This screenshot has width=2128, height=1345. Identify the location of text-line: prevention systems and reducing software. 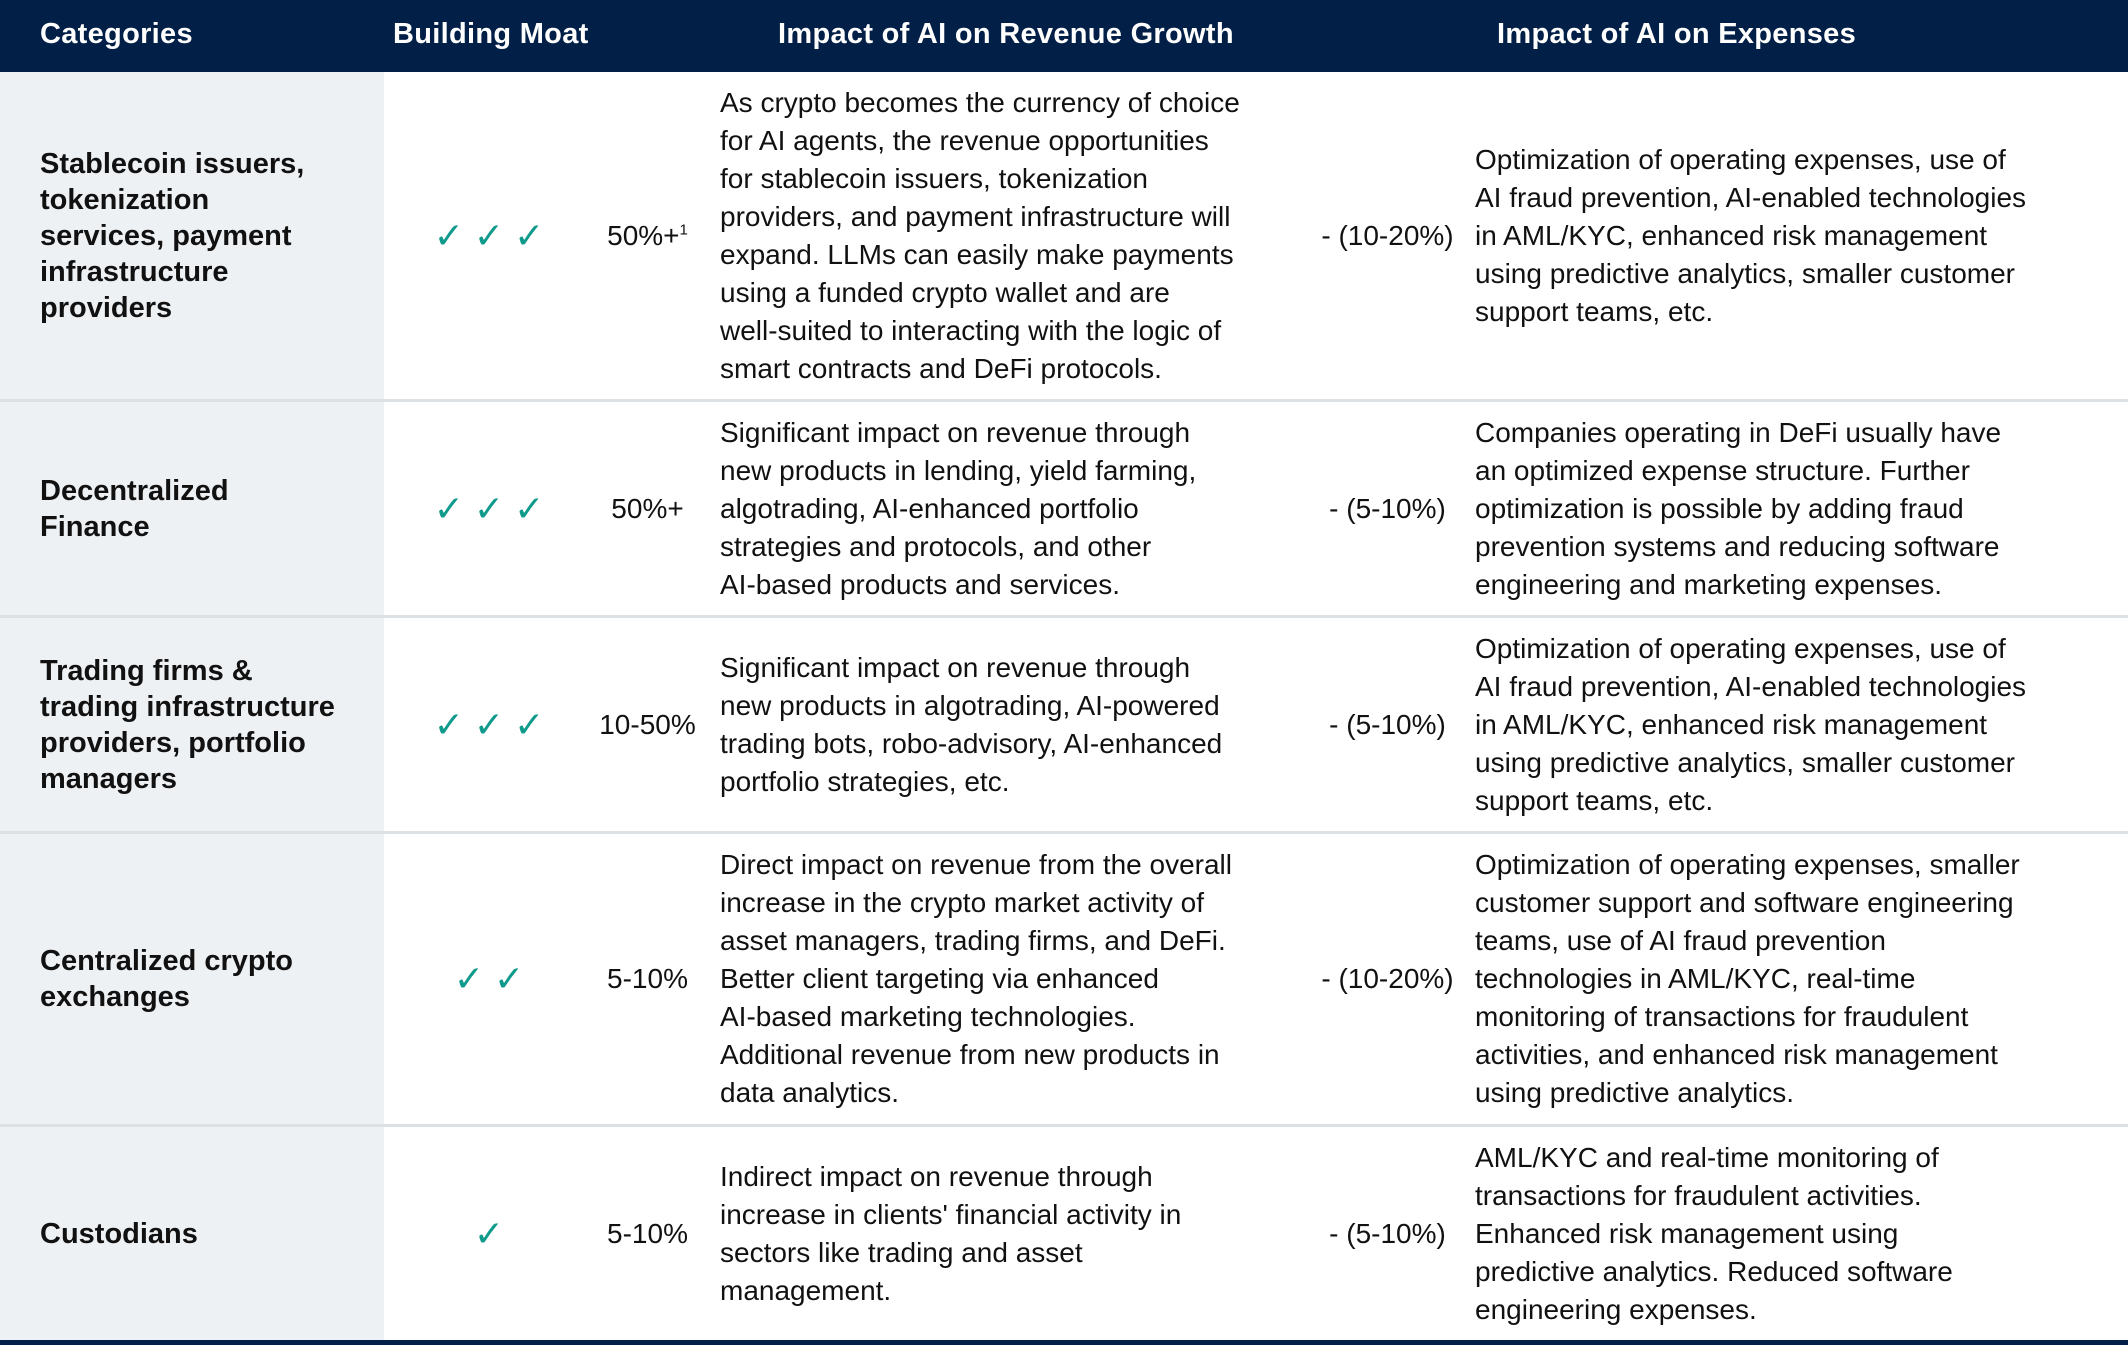
(1737, 546).